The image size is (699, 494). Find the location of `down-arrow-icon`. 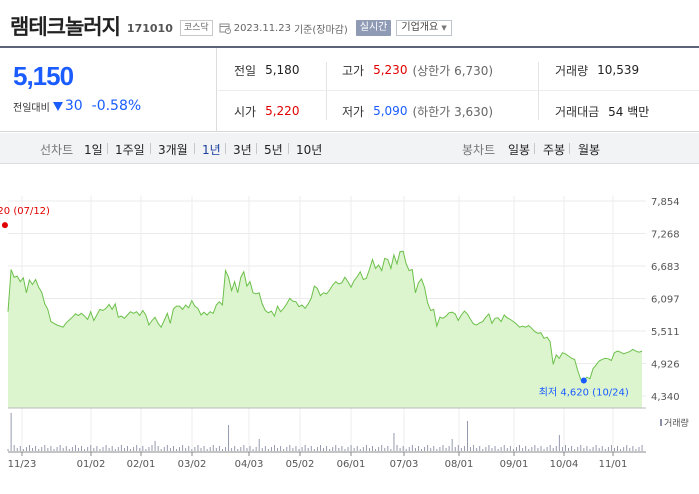

down-arrow-icon is located at coordinates (57, 106).